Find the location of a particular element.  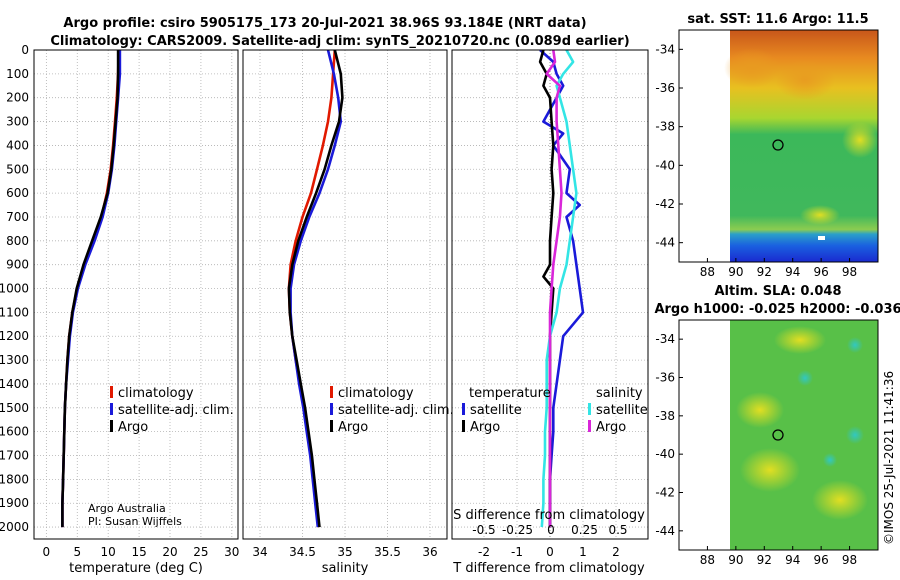

x-tick-label: 30 is located at coordinates (231, 552).